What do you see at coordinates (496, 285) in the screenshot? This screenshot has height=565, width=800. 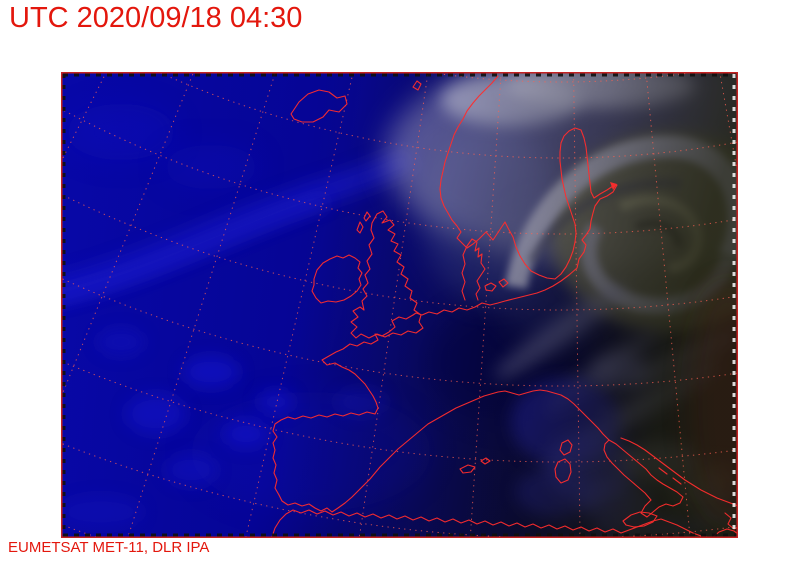 I see `coast-danish-isles` at bounding box center [496, 285].